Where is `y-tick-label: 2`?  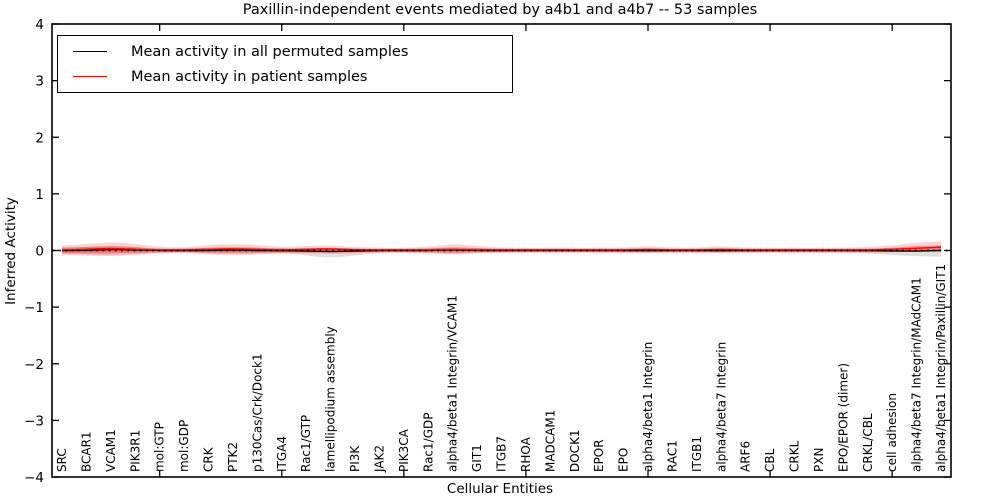 y-tick-label: 2 is located at coordinates (39, 138).